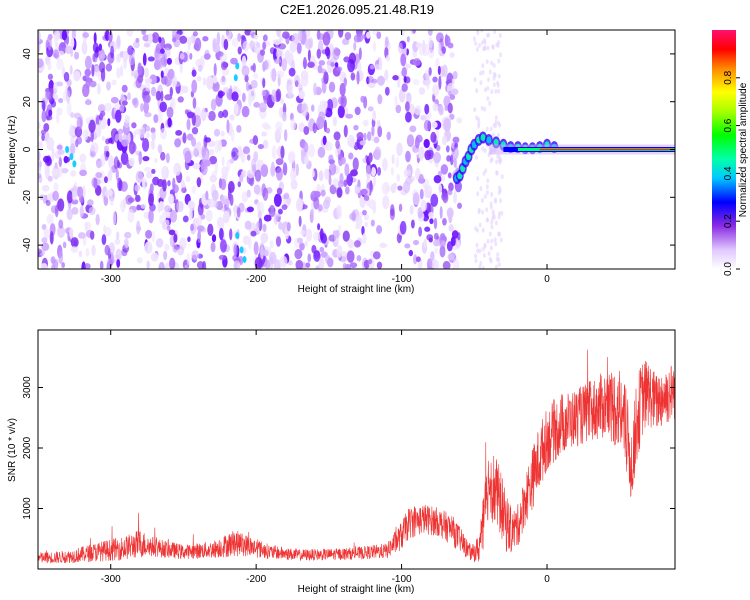 The image size is (750, 600). What do you see at coordinates (496, 142) in the screenshot?
I see `signal-blob` at bounding box center [496, 142].